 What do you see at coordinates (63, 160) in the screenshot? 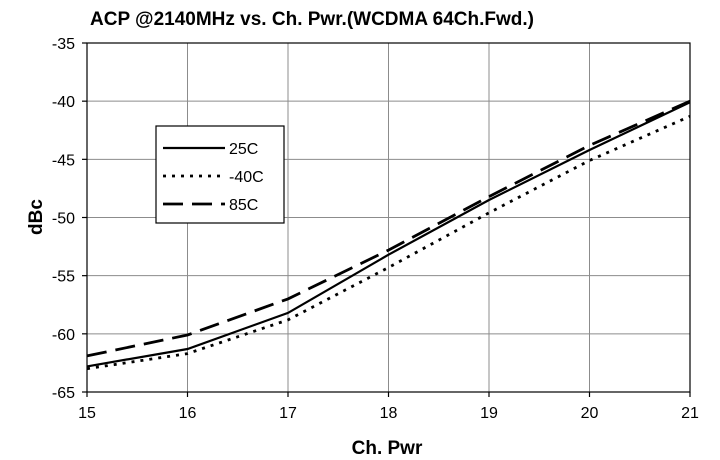
I see `y-tick-label: -45` at bounding box center [63, 160].